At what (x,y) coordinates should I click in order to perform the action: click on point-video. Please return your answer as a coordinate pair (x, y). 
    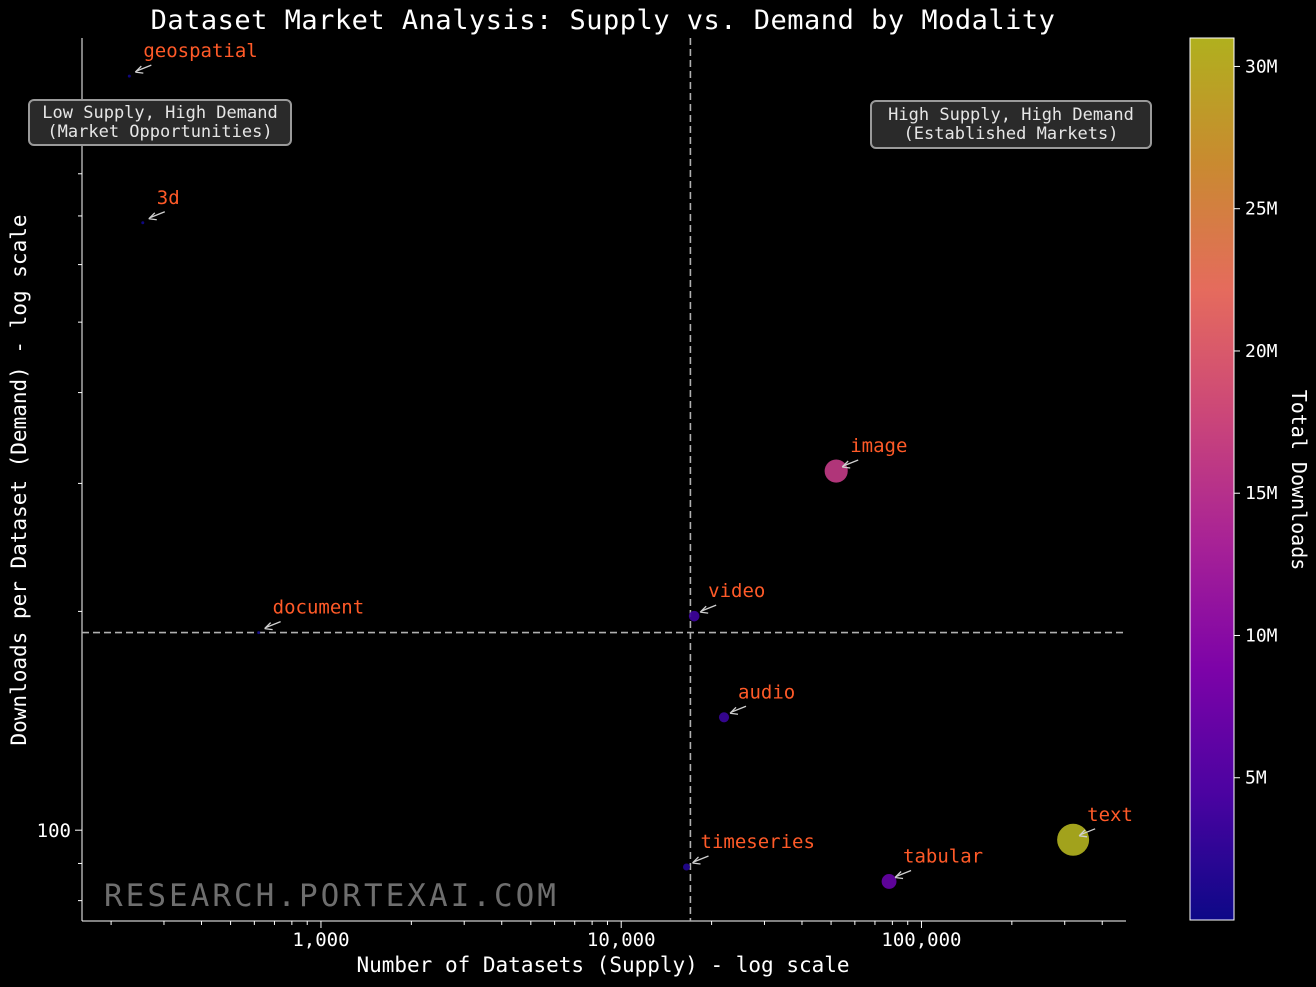
    Looking at the image, I should click on (694, 616).